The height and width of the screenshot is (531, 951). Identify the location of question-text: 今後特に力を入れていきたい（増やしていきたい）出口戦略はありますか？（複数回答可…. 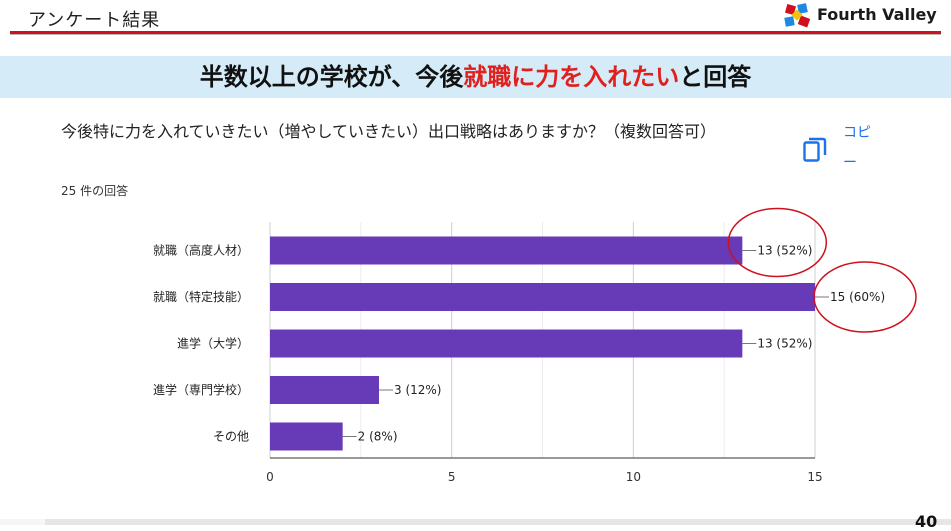
(389, 131).